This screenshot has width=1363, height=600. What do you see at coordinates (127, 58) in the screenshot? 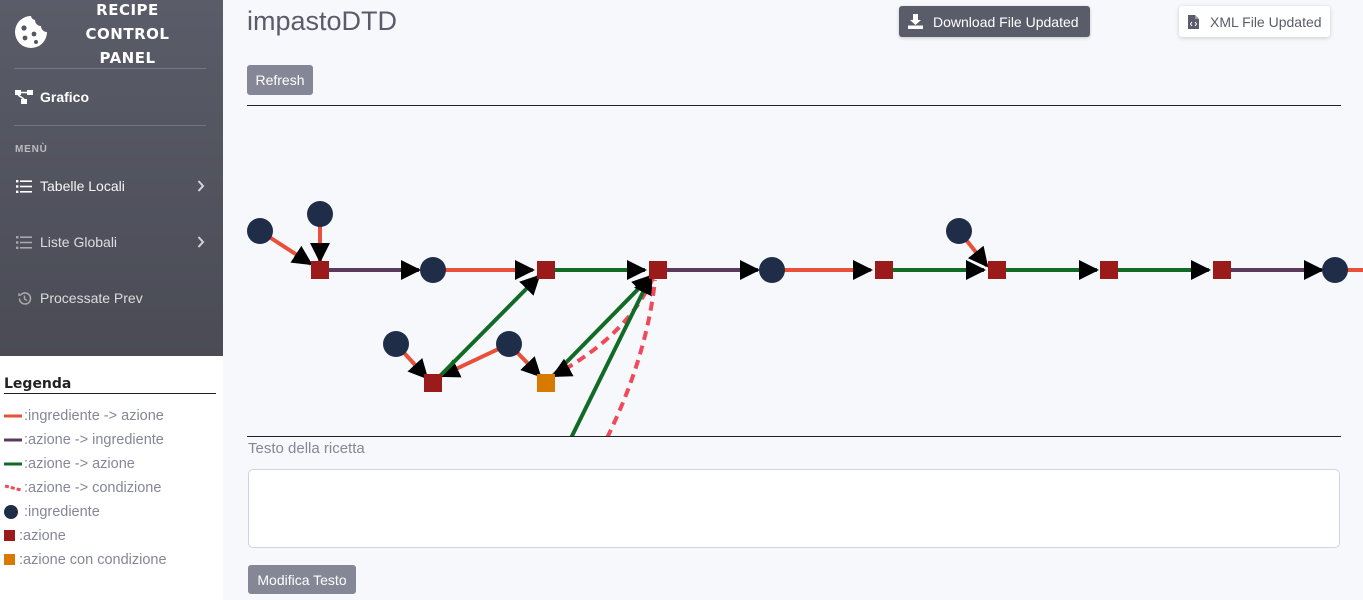
I see `brand-line: PANEL` at bounding box center [127, 58].